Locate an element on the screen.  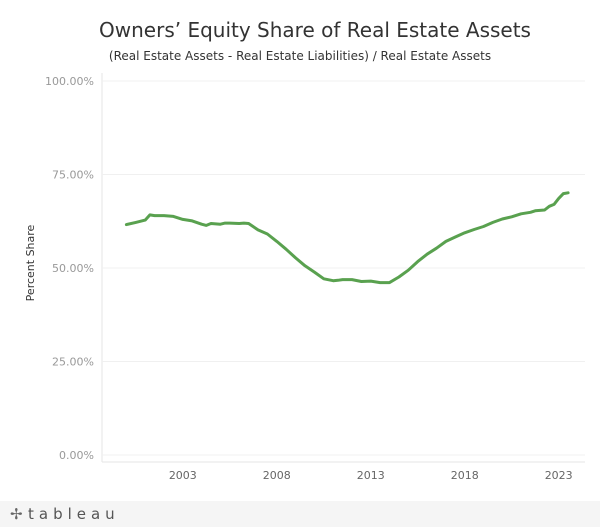
series-lines is located at coordinates (347, 238).